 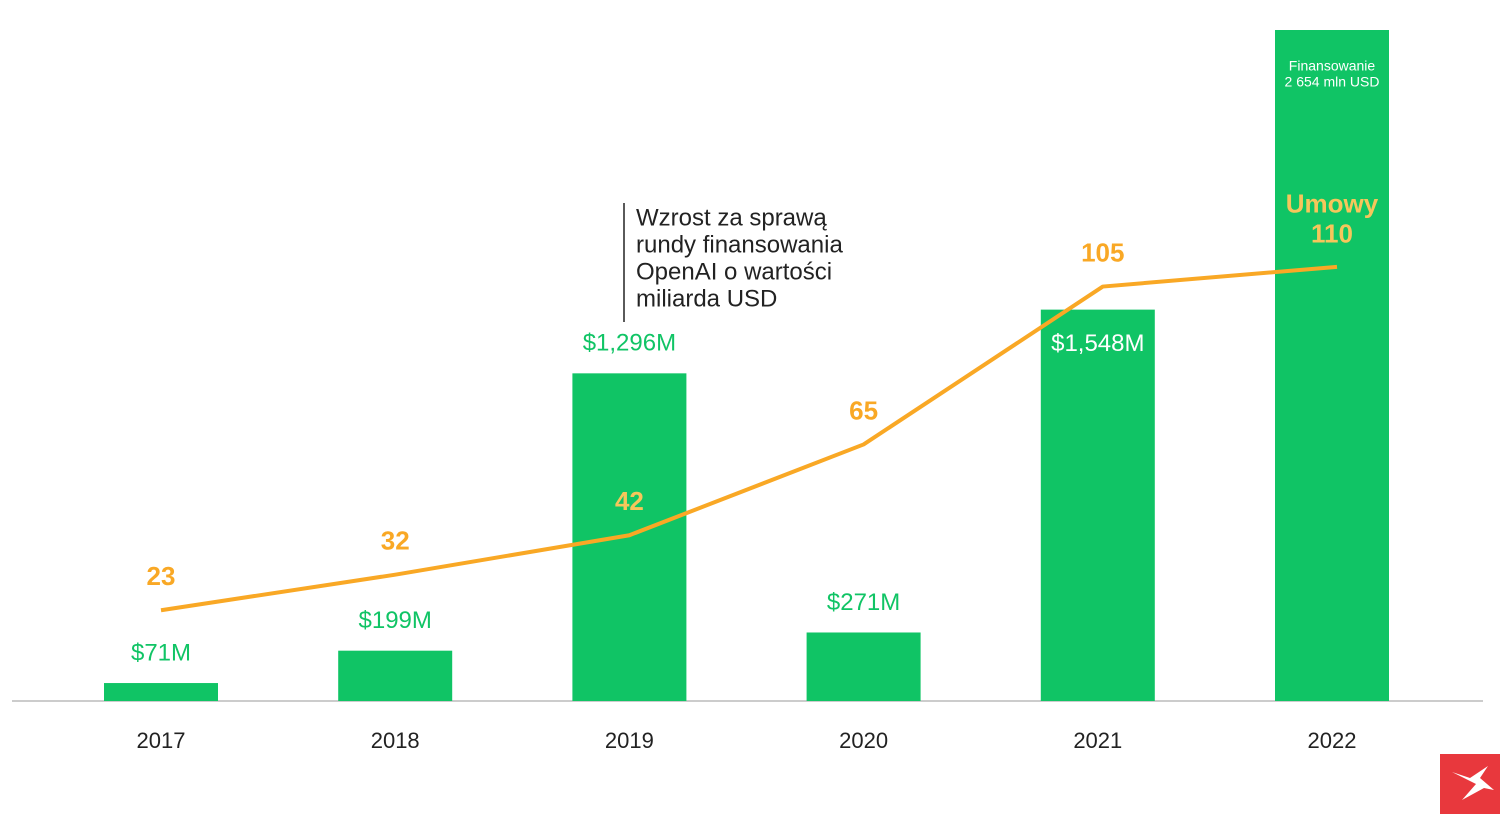 What do you see at coordinates (161, 652) in the screenshot?
I see `bar-value-label: $71M` at bounding box center [161, 652].